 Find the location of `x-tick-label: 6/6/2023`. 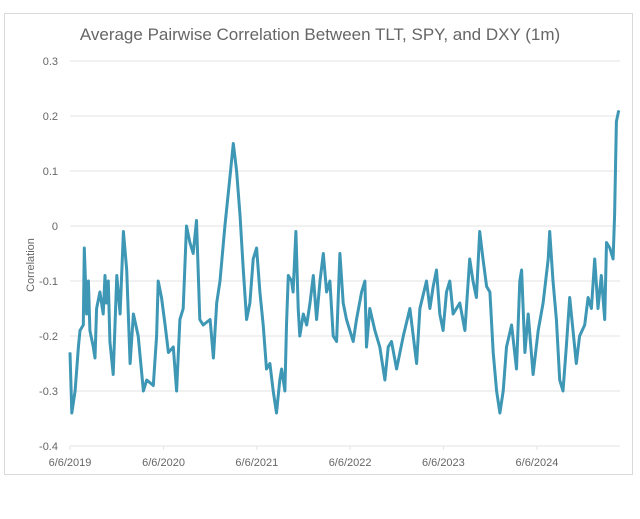

x-tick-label: 6/6/2023 is located at coordinates (443, 463).